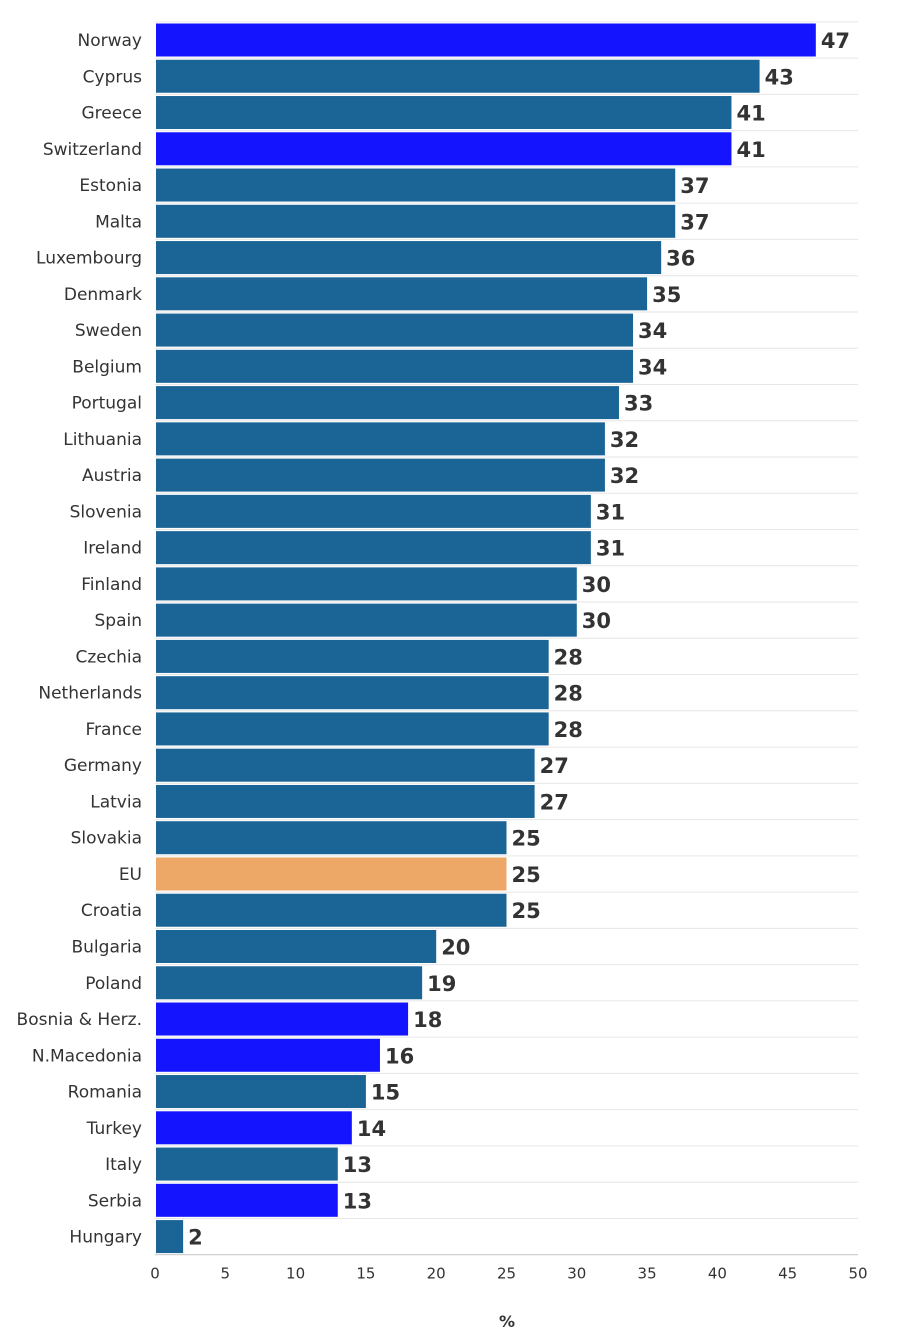 Image resolution: width=900 pixels, height=1332 pixels. I want to click on category-label: Portugal, so click(107, 404).